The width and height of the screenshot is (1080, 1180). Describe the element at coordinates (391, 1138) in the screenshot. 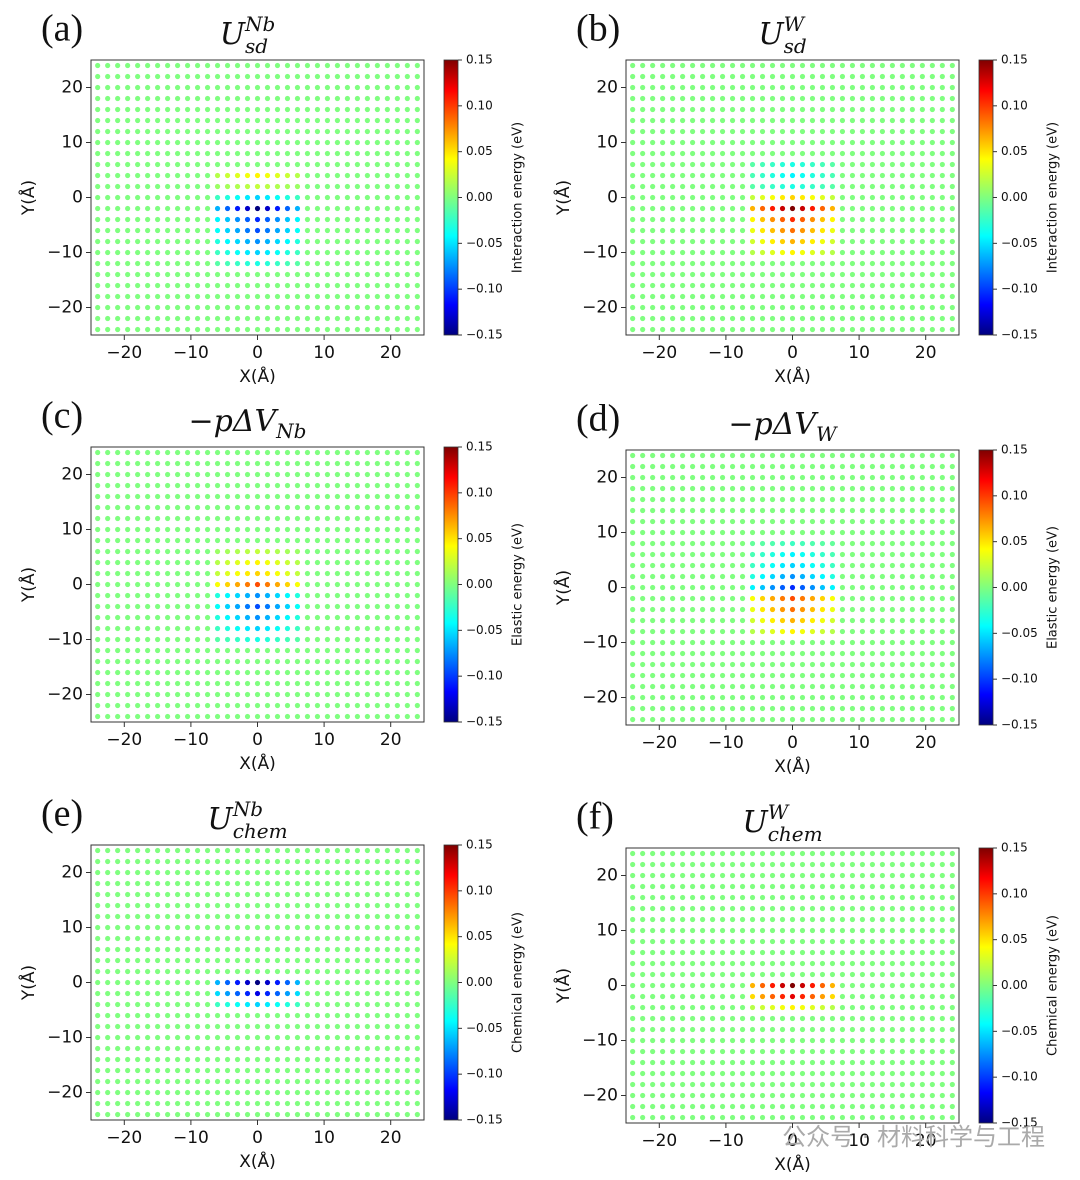

I see `x-tick-label: 20` at that location.